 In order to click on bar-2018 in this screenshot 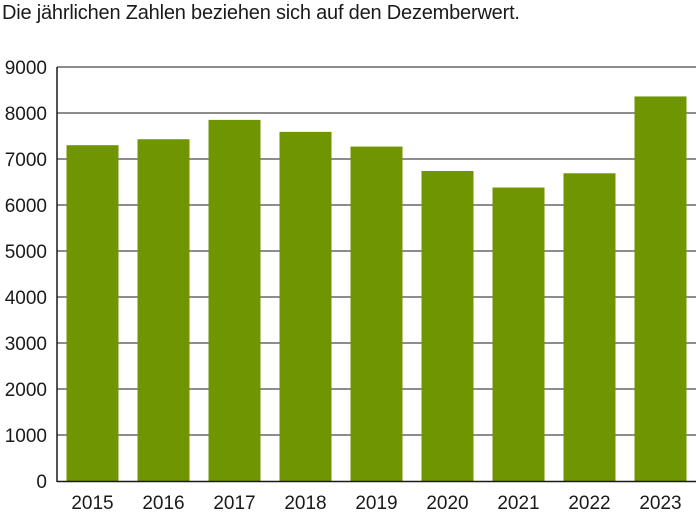, I will do `click(305, 306)`.